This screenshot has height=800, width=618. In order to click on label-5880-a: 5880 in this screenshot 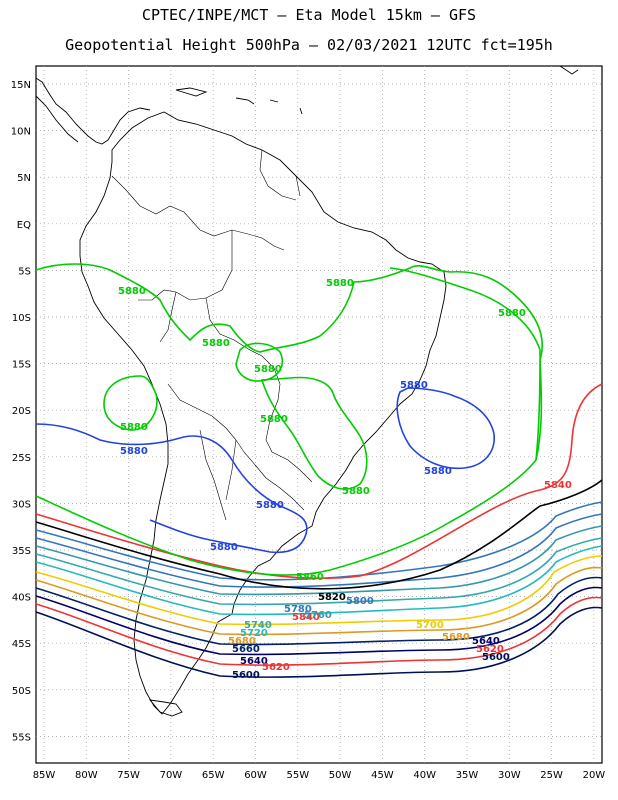, I will do `click(132, 291)`.